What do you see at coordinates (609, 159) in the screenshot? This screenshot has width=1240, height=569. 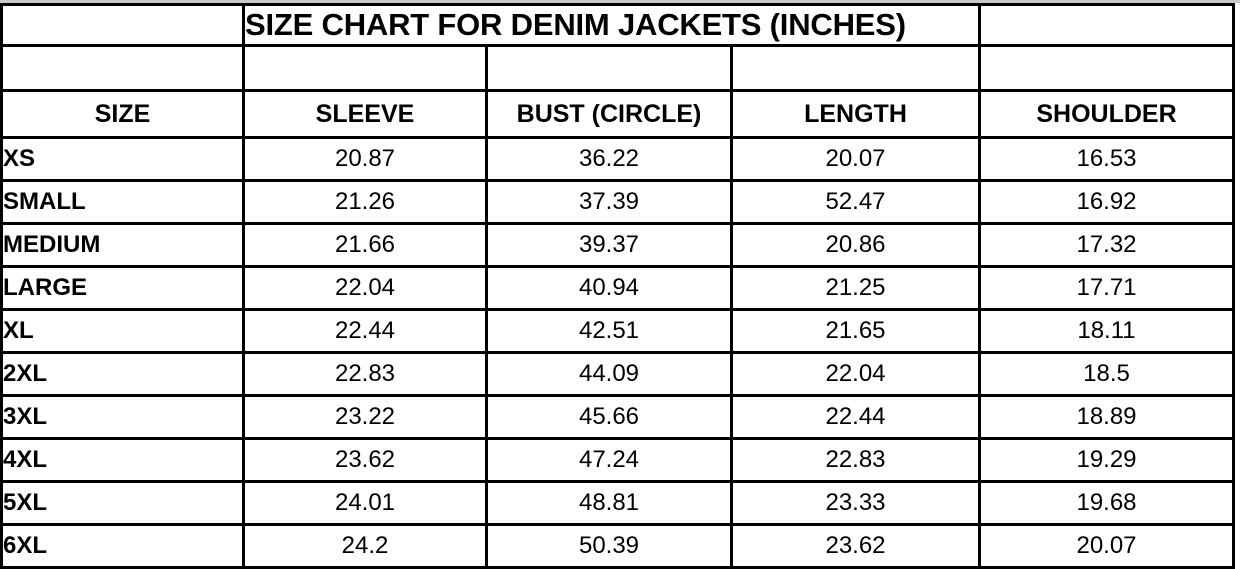 I see `cell-bust: 36.22` at bounding box center [609, 159].